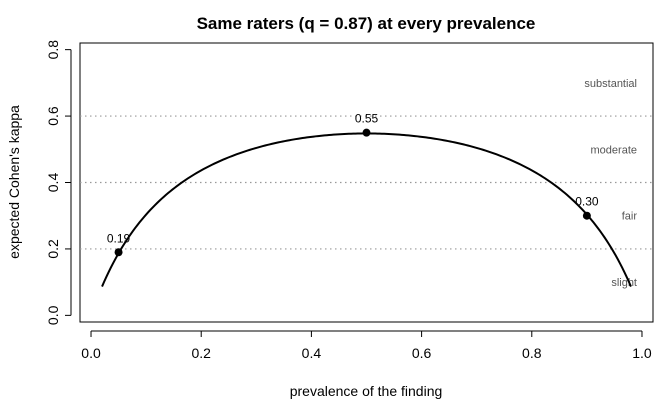 The height and width of the screenshot is (403, 672). What do you see at coordinates (587, 202) in the screenshot?
I see `point-label: 0.30` at bounding box center [587, 202].